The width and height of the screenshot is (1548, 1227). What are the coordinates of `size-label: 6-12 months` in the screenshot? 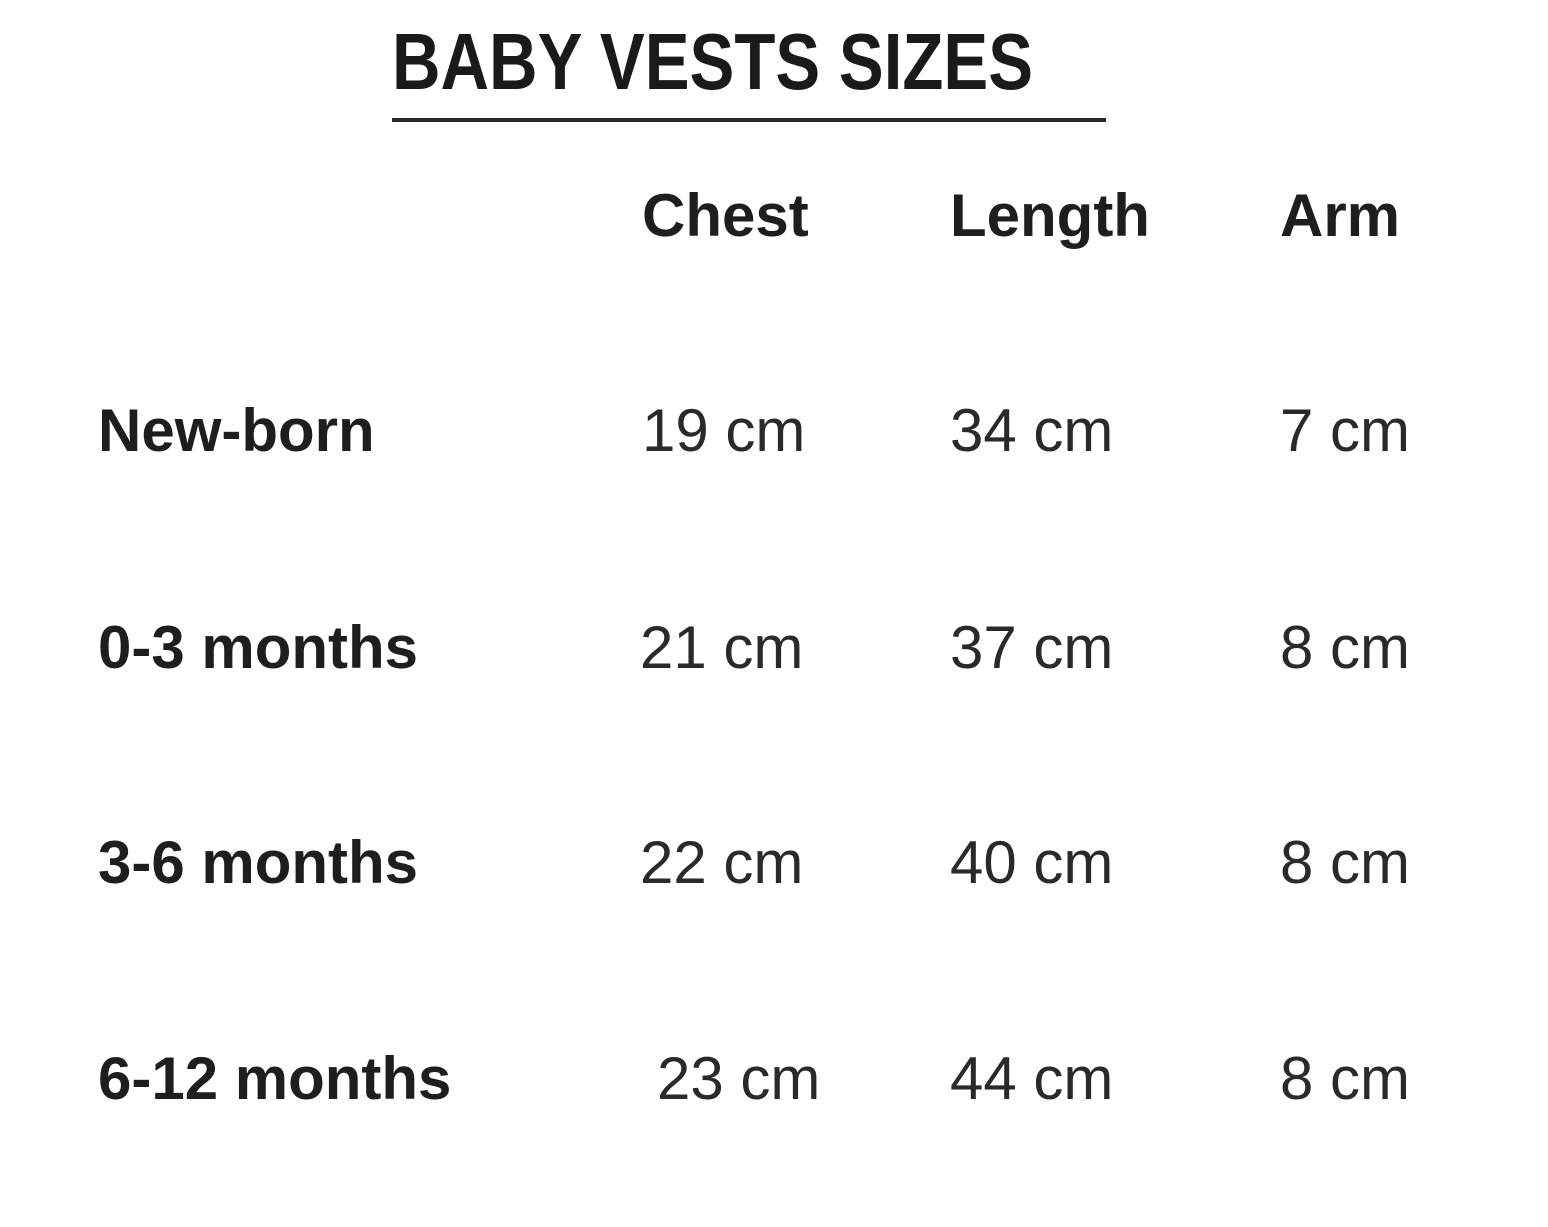 It's located at (275, 1078).